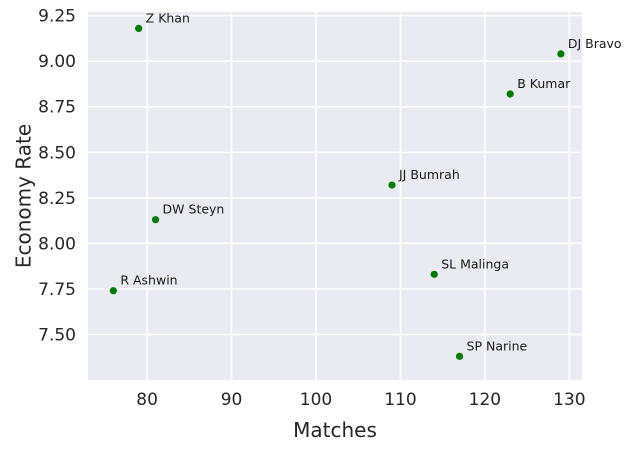 This screenshot has height=450, width=635. What do you see at coordinates (57, 335) in the screenshot?
I see `y-tick-label: 7.50` at bounding box center [57, 335].